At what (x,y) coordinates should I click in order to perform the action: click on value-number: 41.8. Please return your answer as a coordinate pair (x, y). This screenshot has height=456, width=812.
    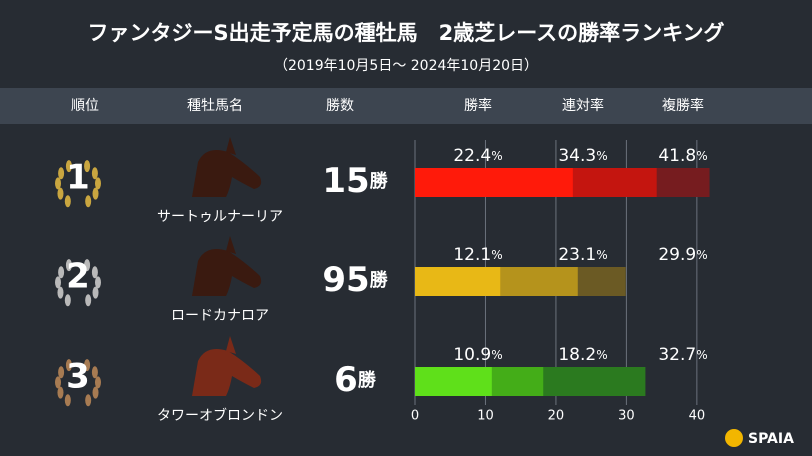
    Looking at the image, I should click on (677, 156).